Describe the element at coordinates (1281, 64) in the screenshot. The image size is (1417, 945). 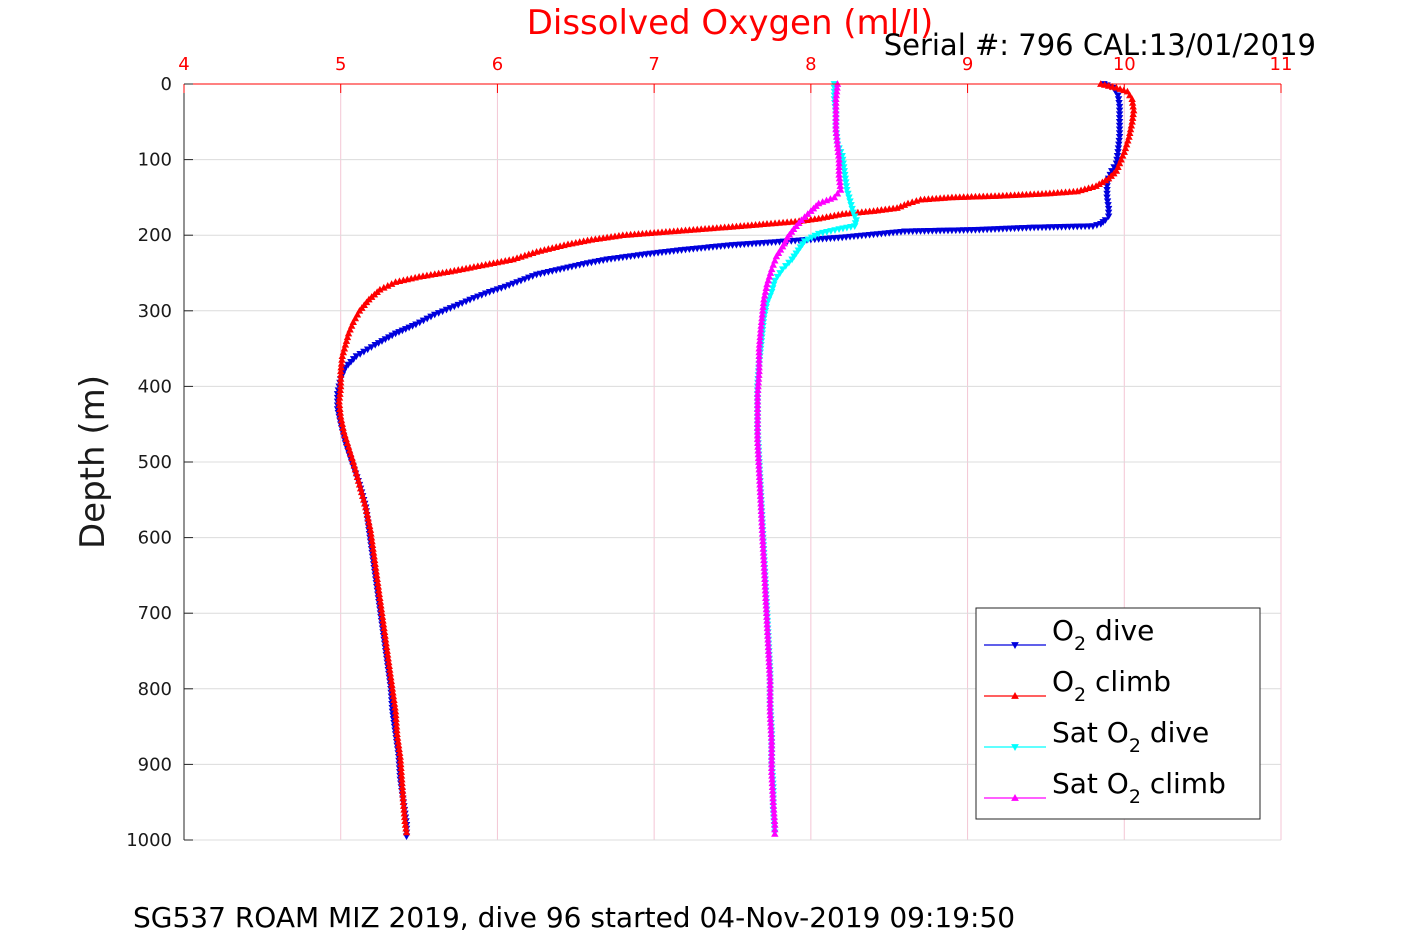
I see `x-tick-label: 11` at that location.